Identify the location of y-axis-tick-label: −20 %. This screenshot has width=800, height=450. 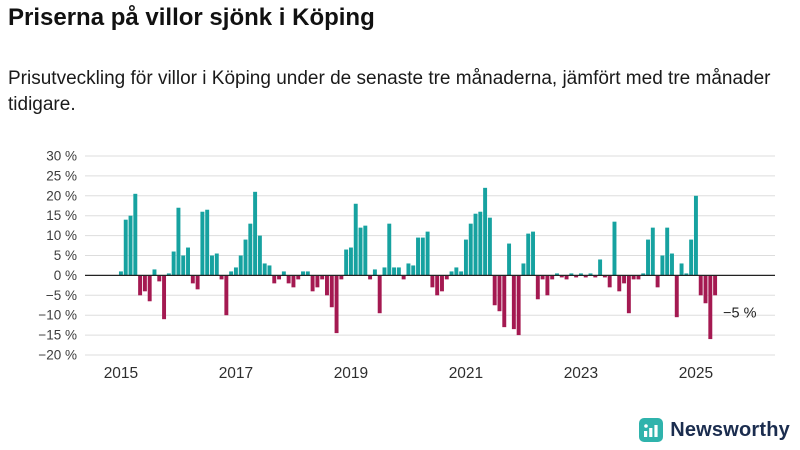
(57, 355).